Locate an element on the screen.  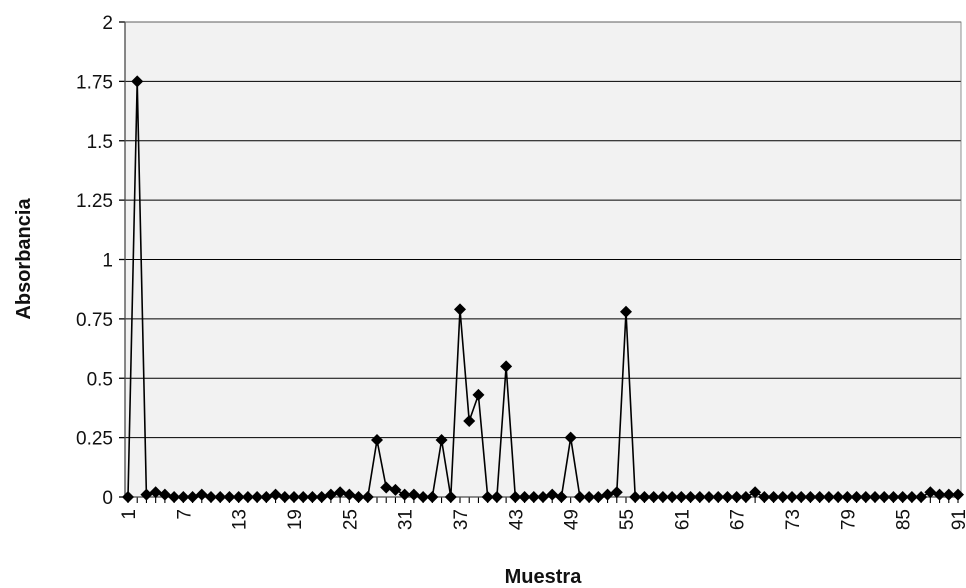
x-tick-label: 37 is located at coordinates (461, 519).